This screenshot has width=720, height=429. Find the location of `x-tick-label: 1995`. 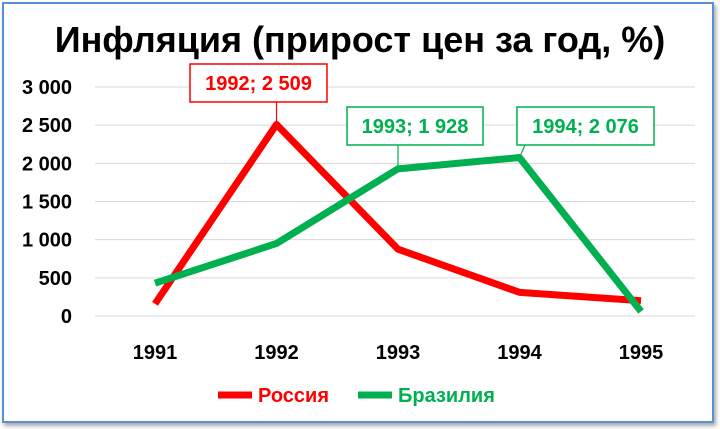

x-tick-label: 1995 is located at coordinates (641, 353).